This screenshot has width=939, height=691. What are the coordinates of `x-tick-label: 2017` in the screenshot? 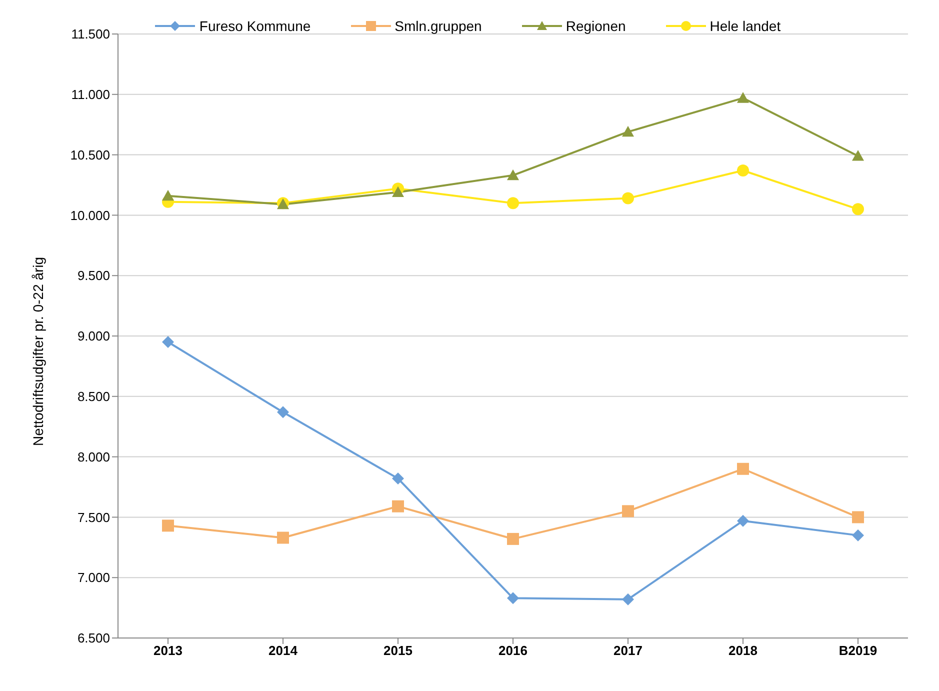 It's located at (628, 650).